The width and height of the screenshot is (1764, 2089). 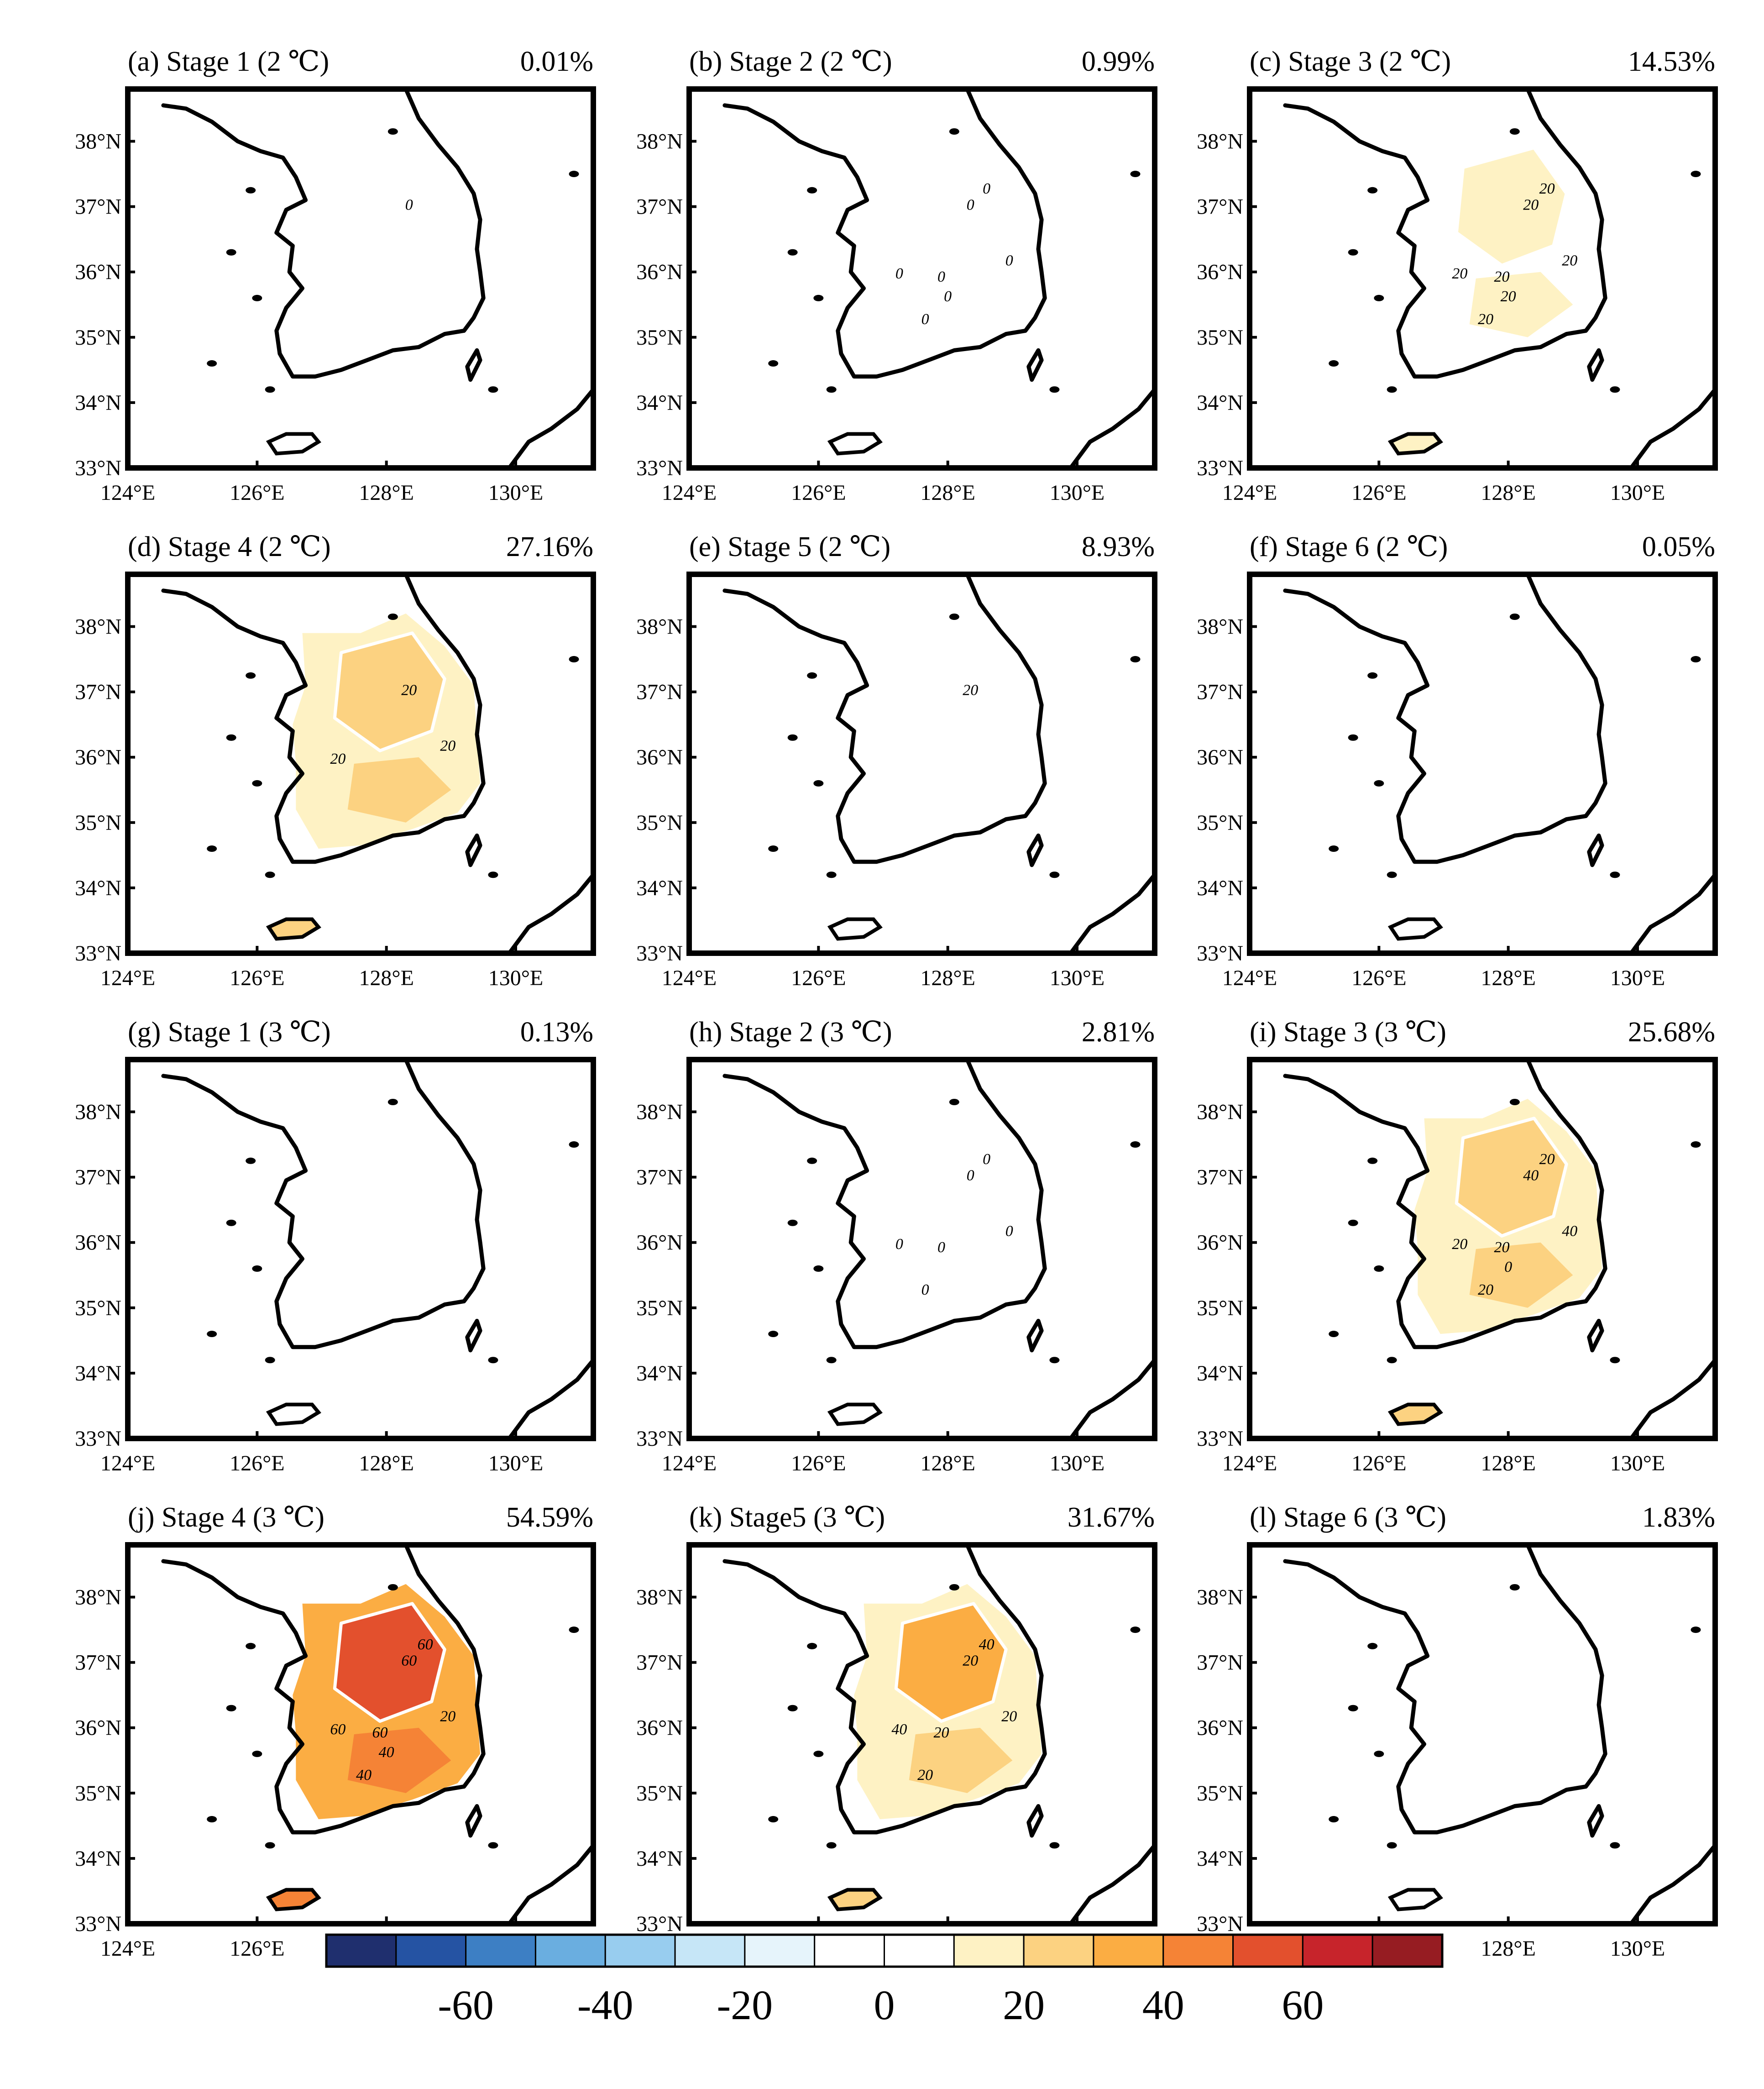 What do you see at coordinates (818, 978) in the screenshot?
I see `x-tick-label-e-1: 126°E` at bounding box center [818, 978].